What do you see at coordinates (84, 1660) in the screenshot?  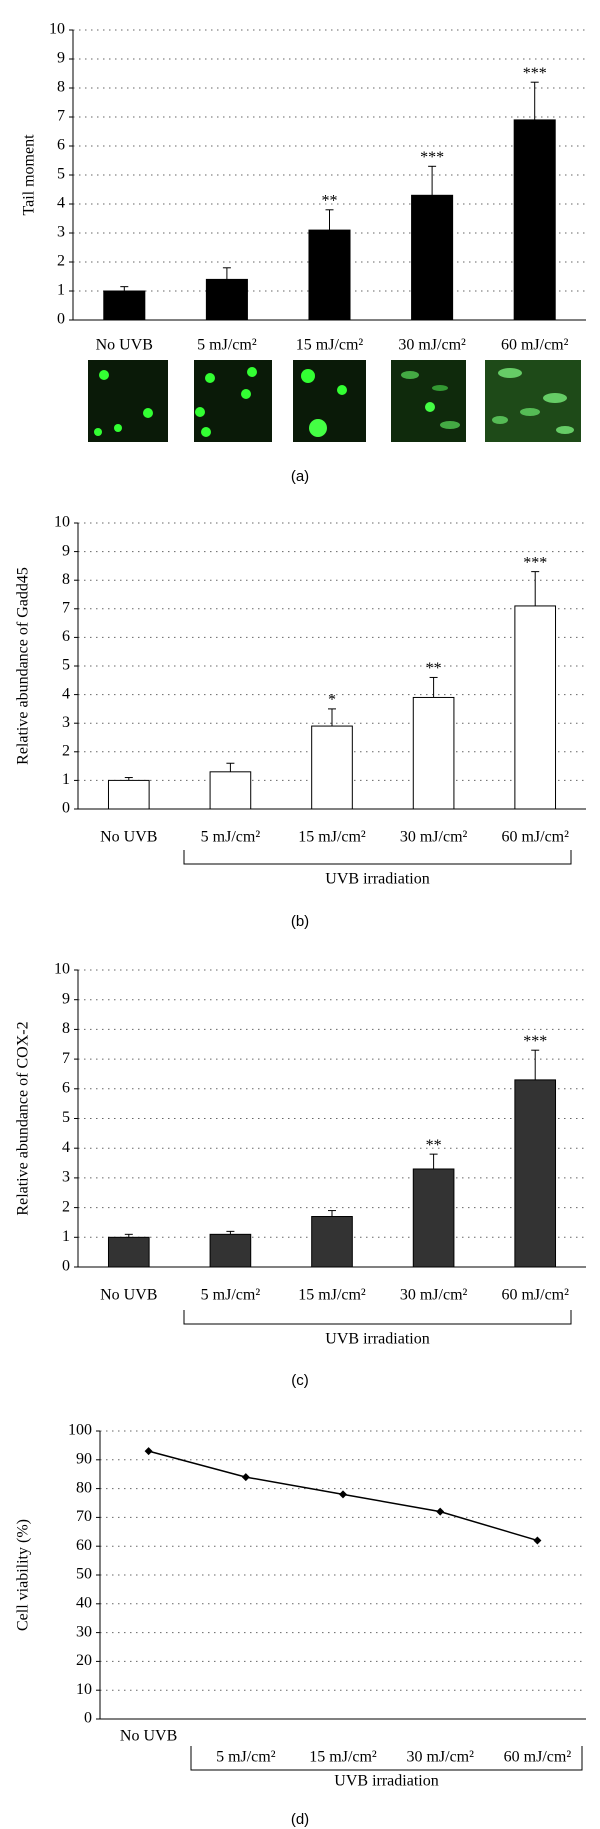 I see `y-tick-label: 20` at bounding box center [84, 1660].